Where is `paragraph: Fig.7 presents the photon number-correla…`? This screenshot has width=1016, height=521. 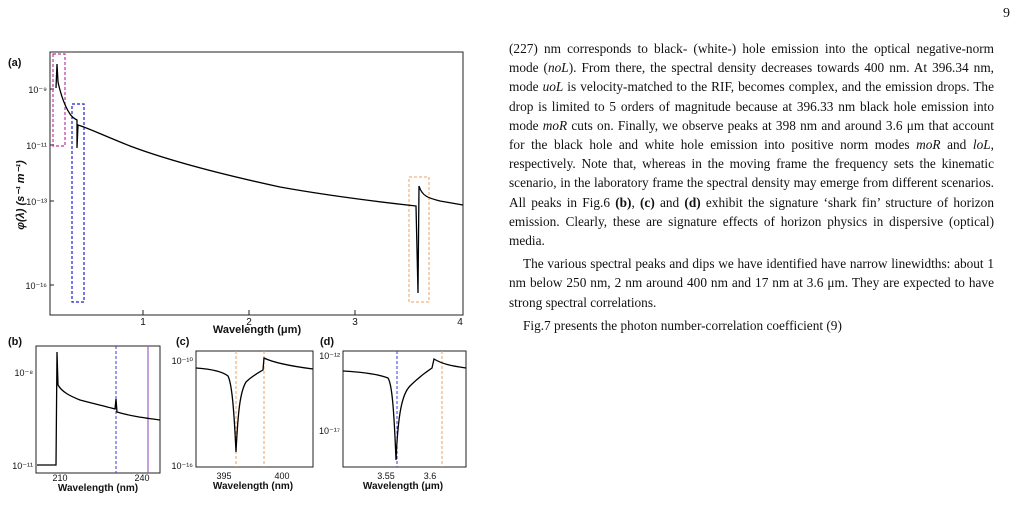
paragraph: Fig.7 presents the photon number-correla… is located at coordinates (682, 325).